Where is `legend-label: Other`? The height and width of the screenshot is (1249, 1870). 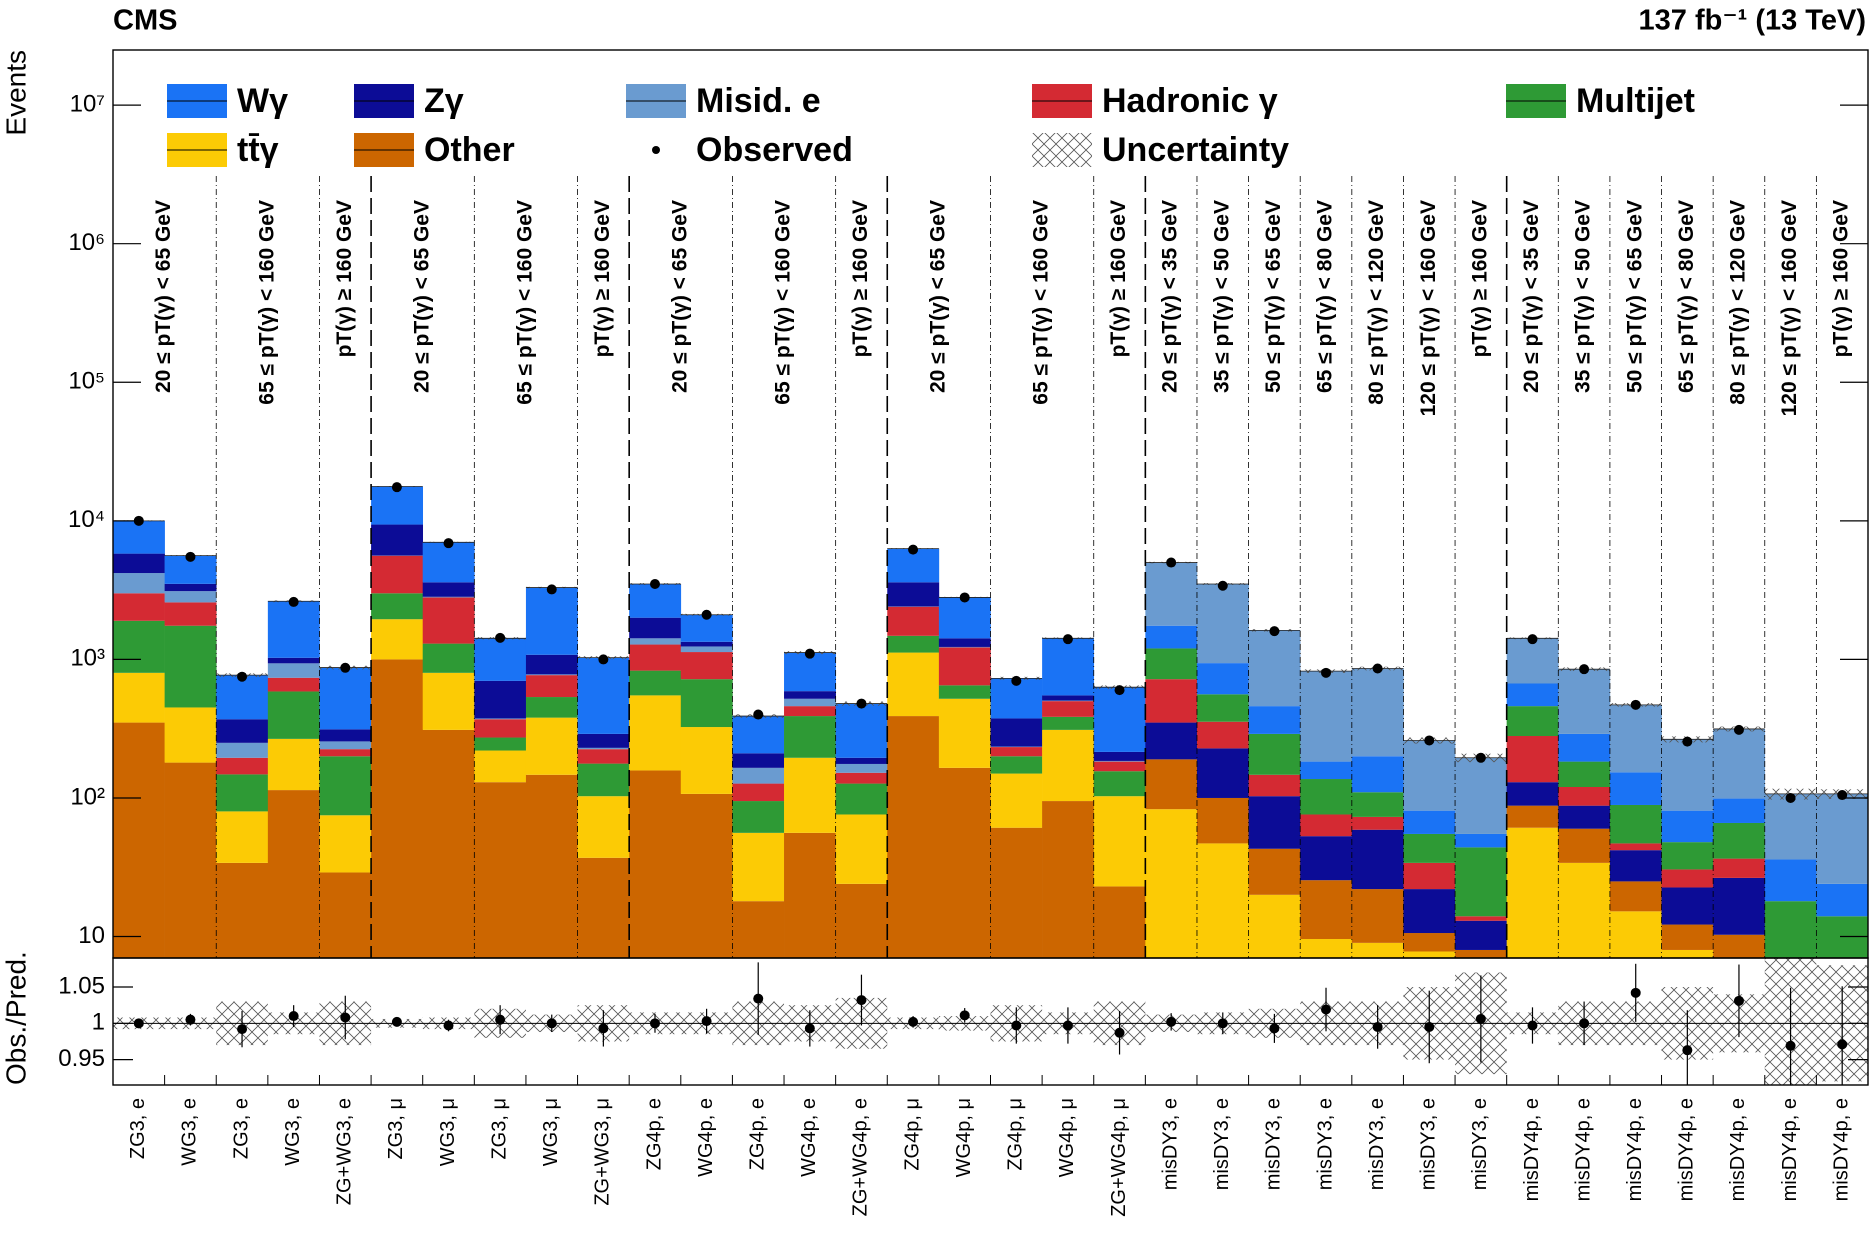
legend-label: Other is located at coordinates (469, 150).